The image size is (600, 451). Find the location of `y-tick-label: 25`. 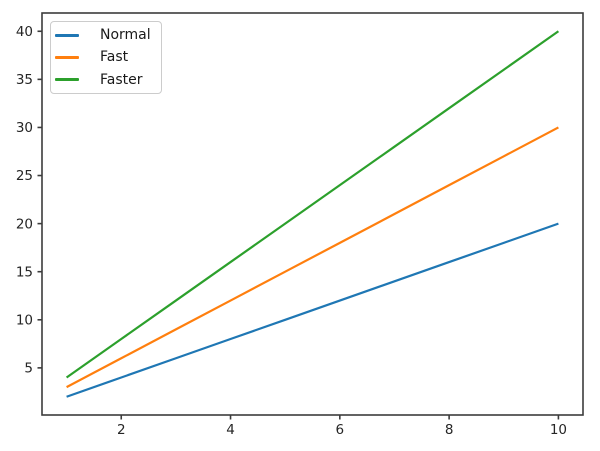

y-tick-label: 25 is located at coordinates (24, 176).